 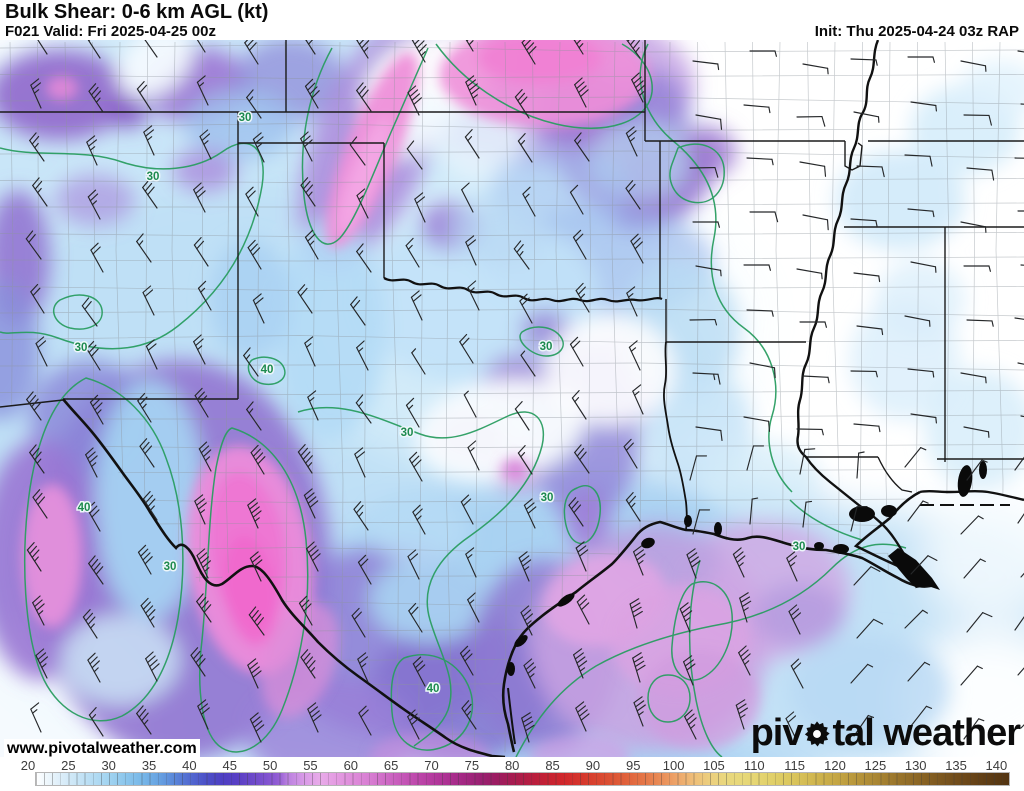 What do you see at coordinates (270, 765) in the screenshot?
I see `colorbar-tick: 50` at bounding box center [270, 765].